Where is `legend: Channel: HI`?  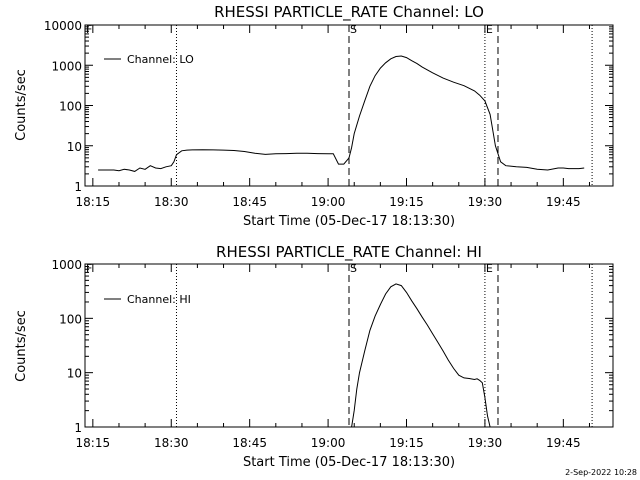
legend: Channel: HI is located at coordinates (147, 299).